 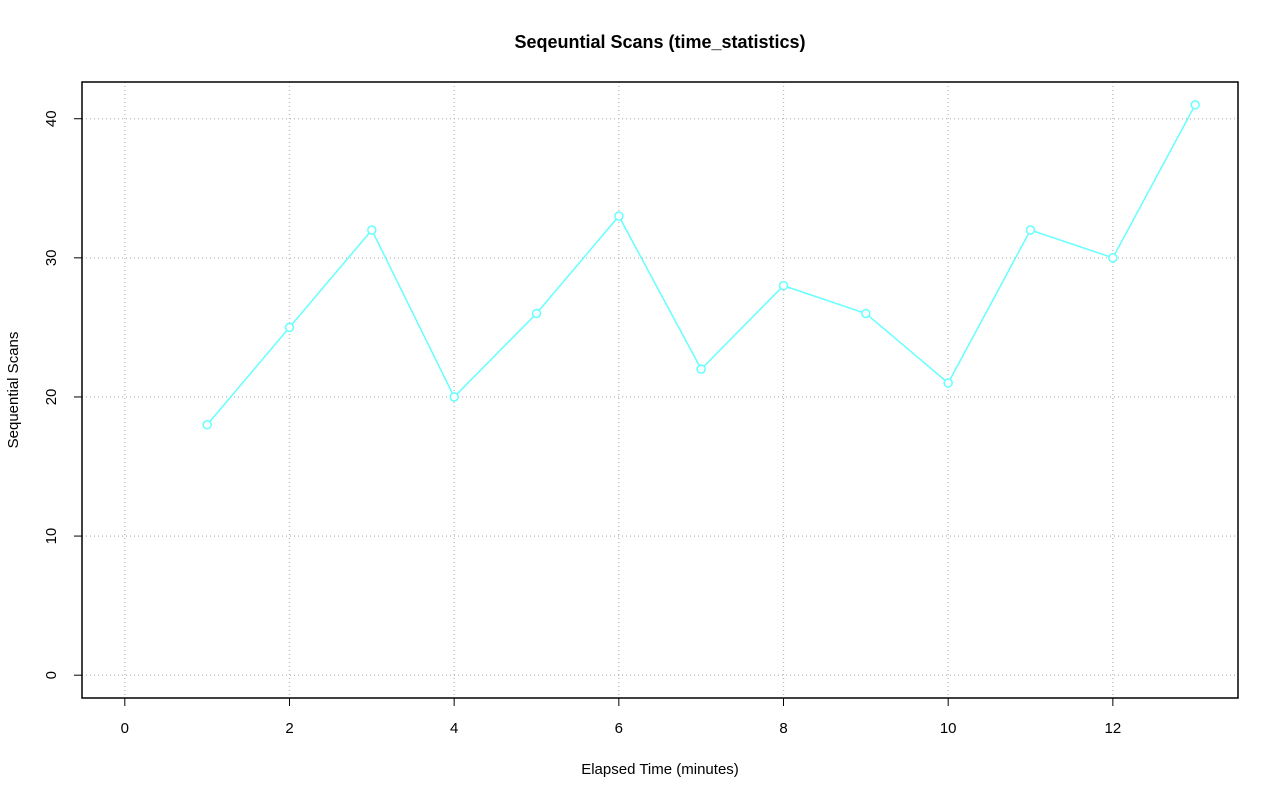 What do you see at coordinates (1113, 728) in the screenshot?
I see `x-tick-label: 12` at bounding box center [1113, 728].